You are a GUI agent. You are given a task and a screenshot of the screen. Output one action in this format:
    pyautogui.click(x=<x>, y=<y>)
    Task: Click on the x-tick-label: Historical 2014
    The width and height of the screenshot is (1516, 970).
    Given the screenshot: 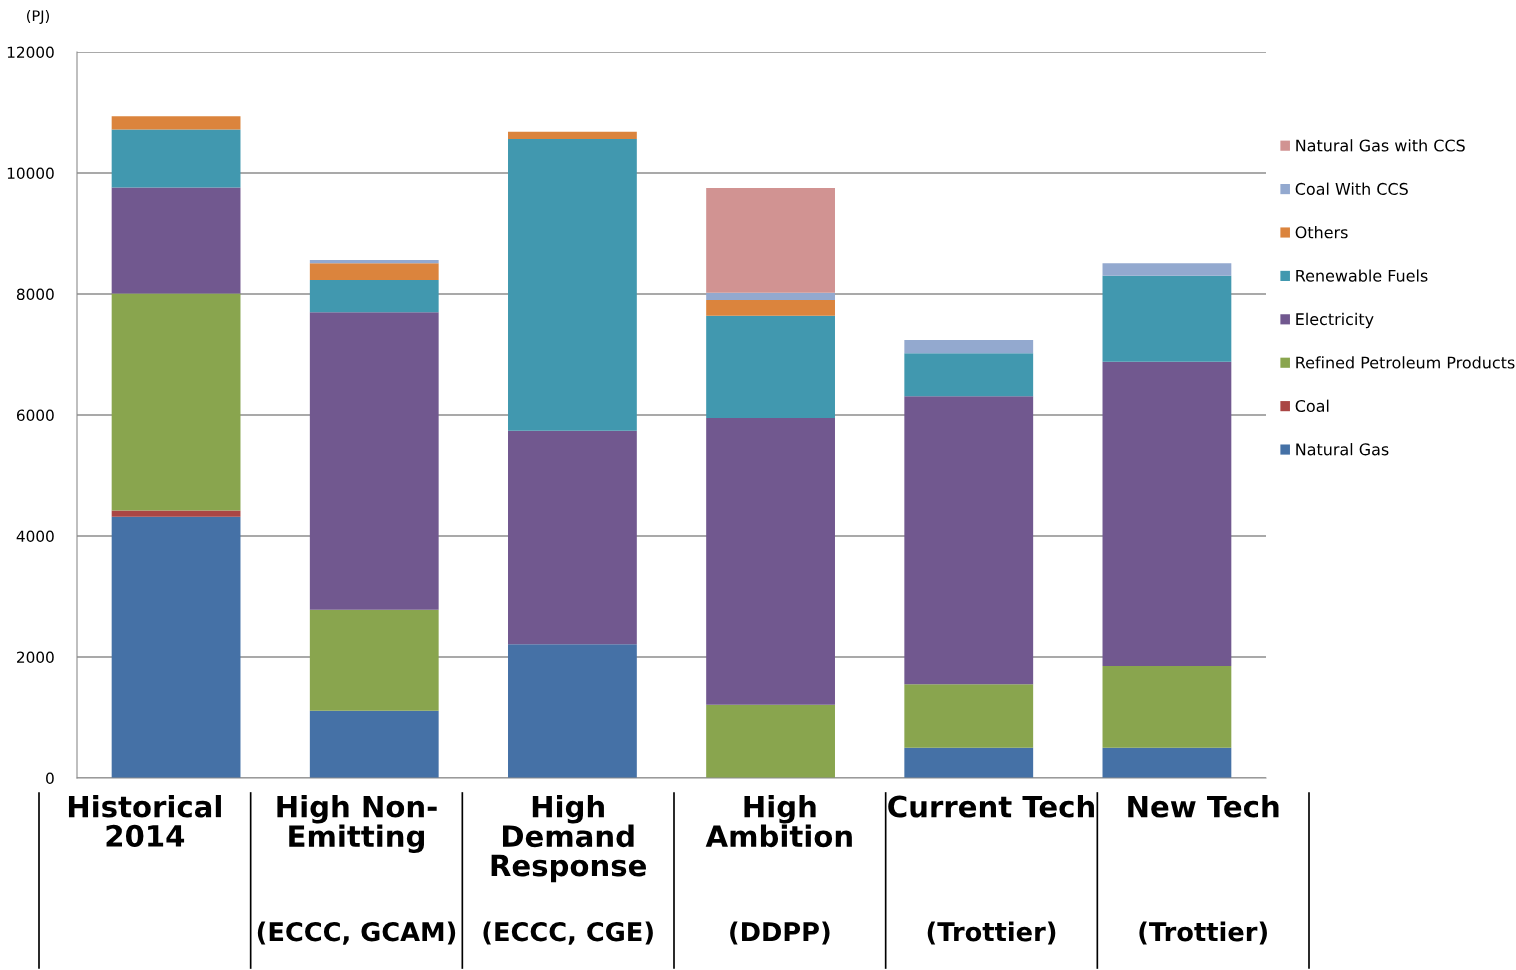 What is the action you would take?
    pyautogui.click(x=144, y=821)
    